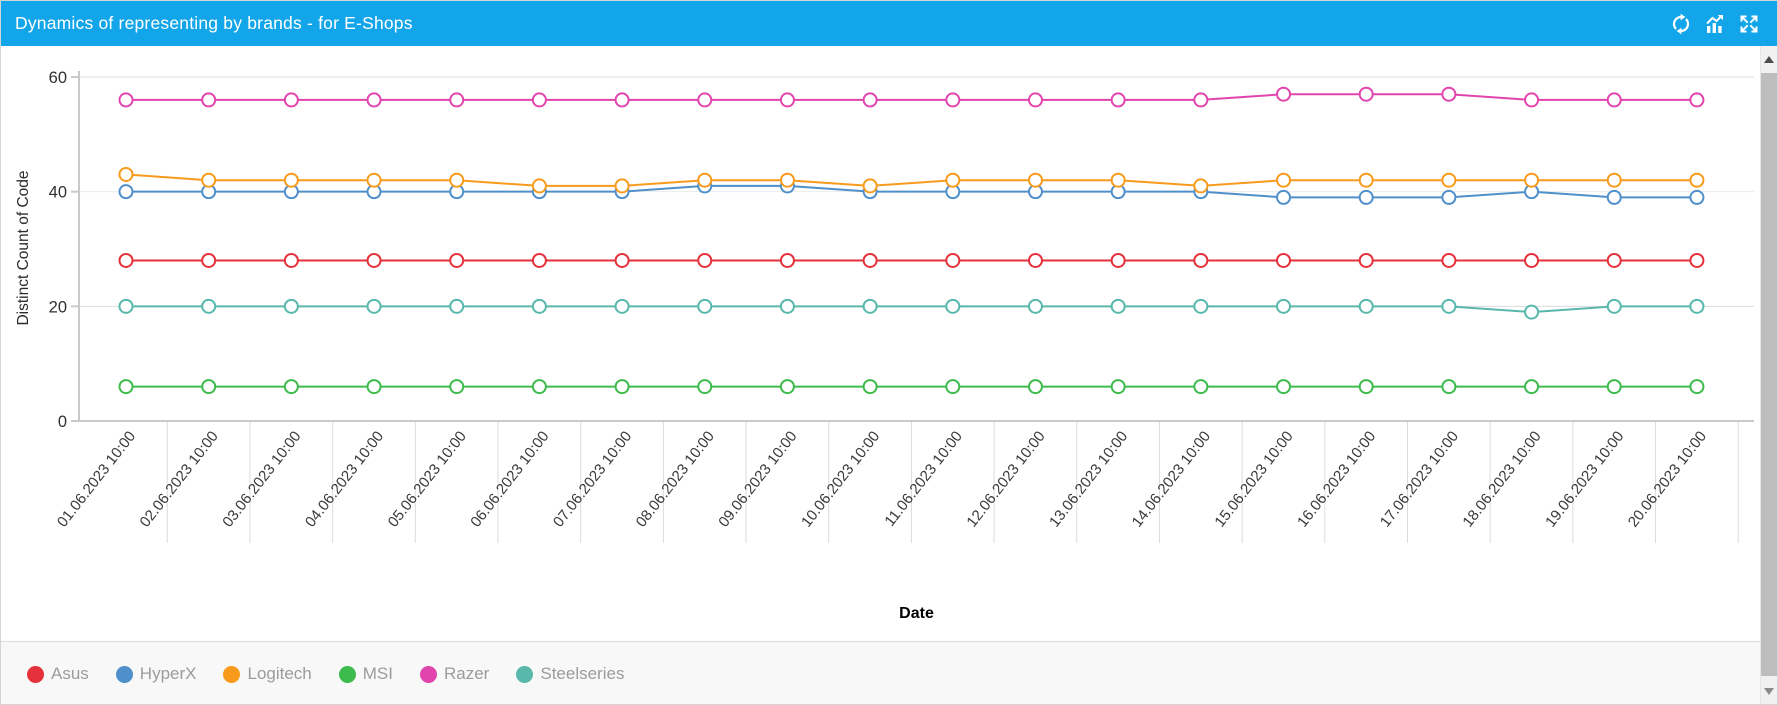 The height and width of the screenshot is (705, 1778). Describe the element at coordinates (1749, 24) in the screenshot. I see `maximize-button` at that location.